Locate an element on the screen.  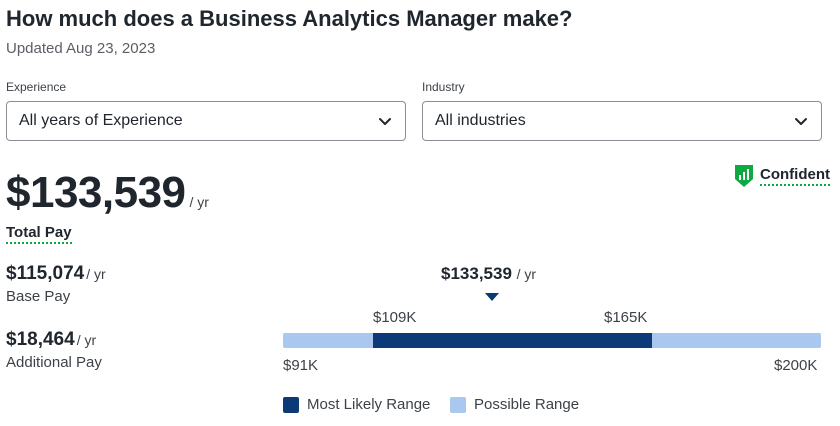
additional-pay-label: Additional Pay is located at coordinates (54, 362).